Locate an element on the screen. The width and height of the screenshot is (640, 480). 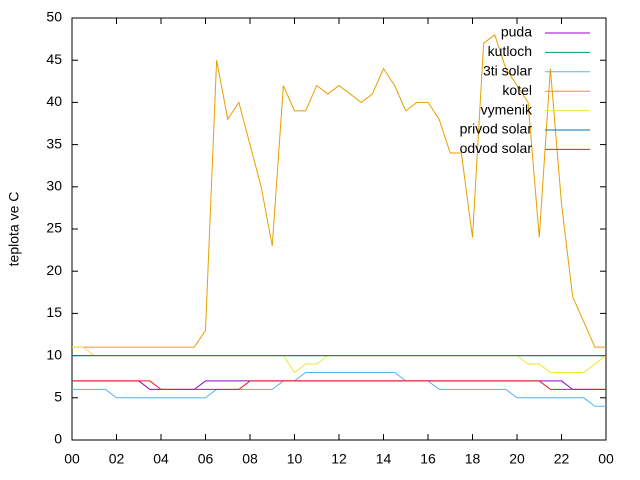
x-tick-label: 22 is located at coordinates (562, 459).